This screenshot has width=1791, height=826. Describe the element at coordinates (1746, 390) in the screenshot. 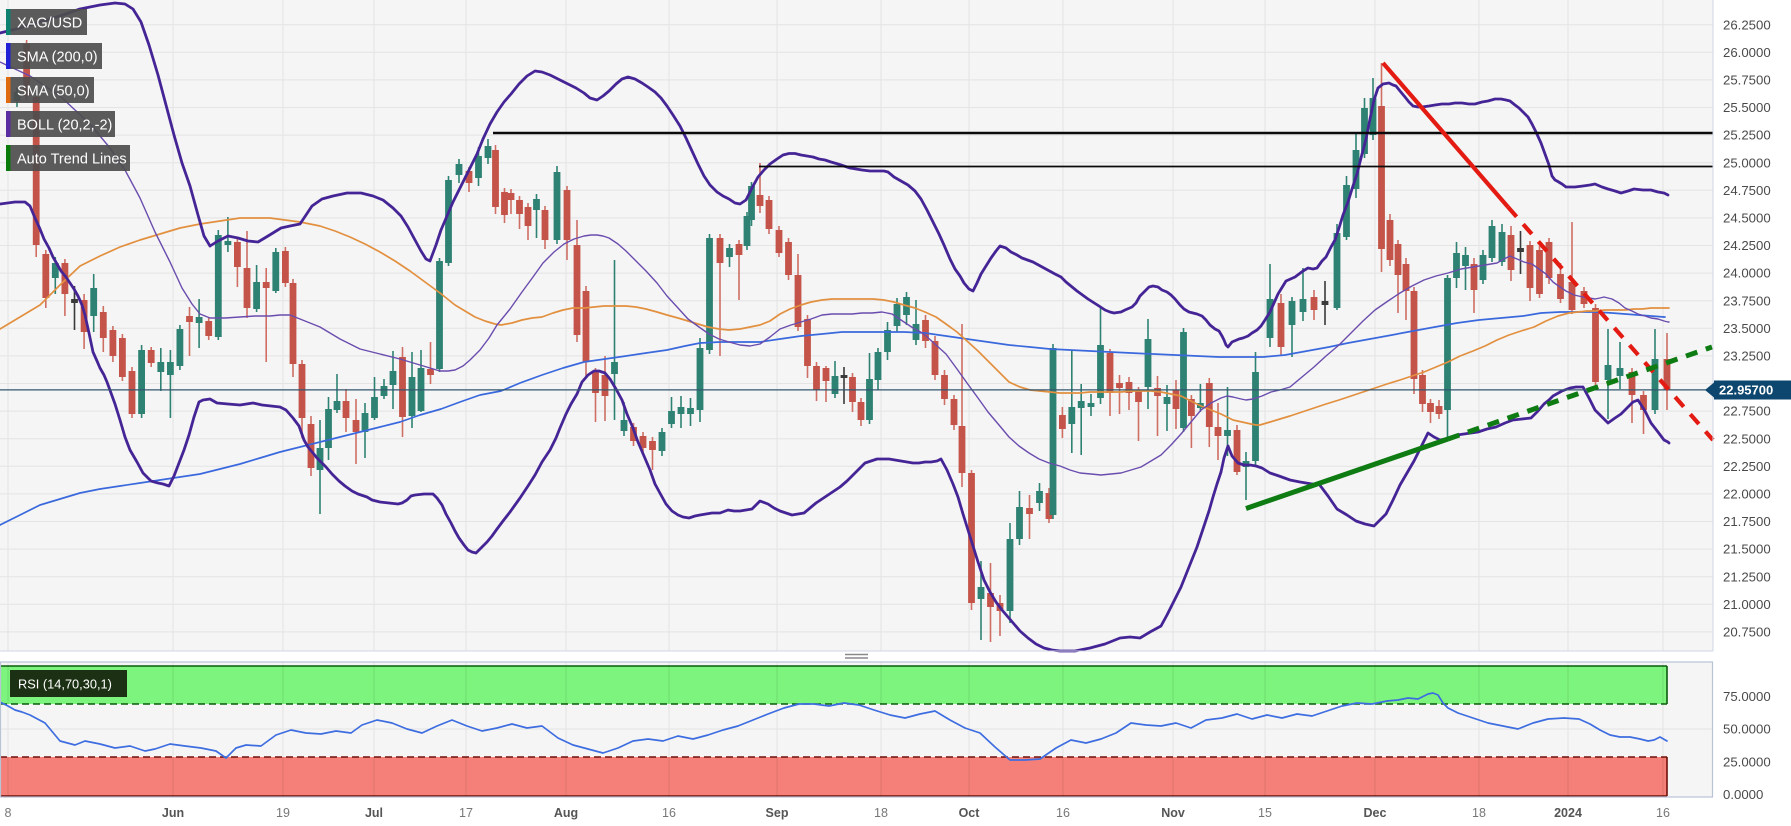

I see `svg-text: 22.95700` at that location.